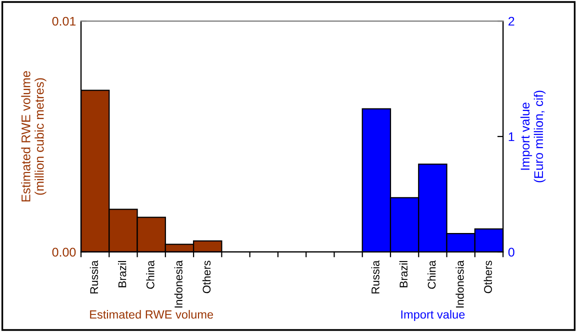 The image size is (577, 332). Describe the element at coordinates (533, 136) in the screenshot. I see `y2-axis-title: Import value (Euro million, cif)` at that location.